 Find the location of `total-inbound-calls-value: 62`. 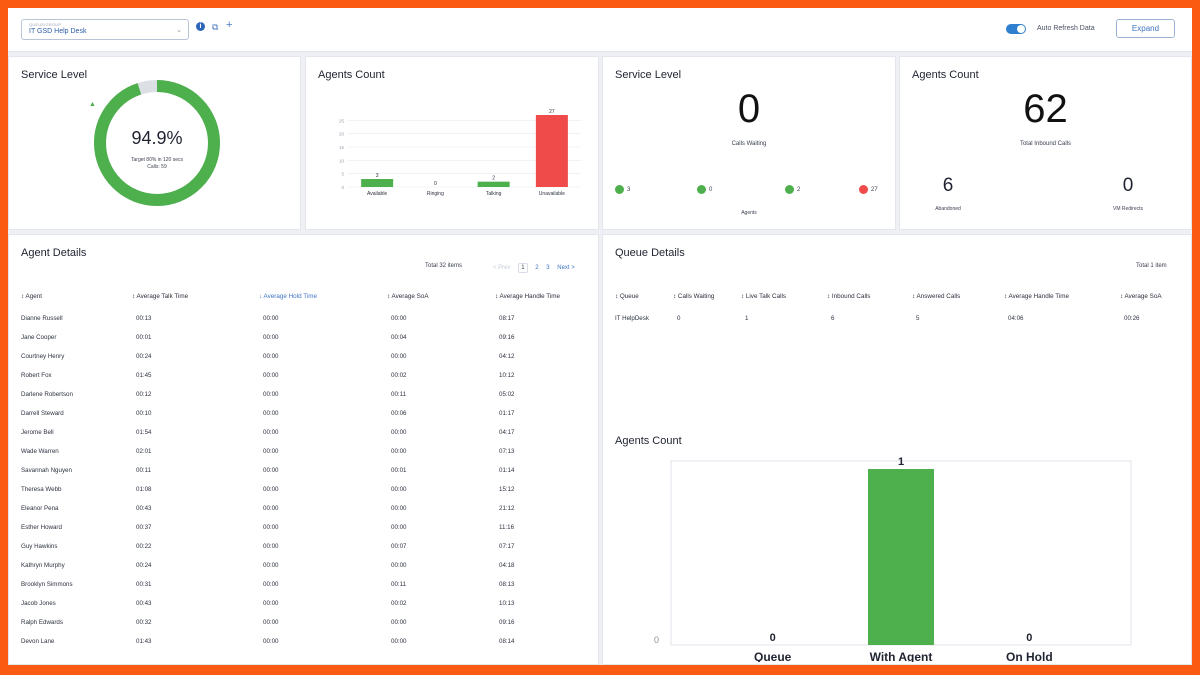

total-inbound-calls-value: 62 is located at coordinates (1045, 109).